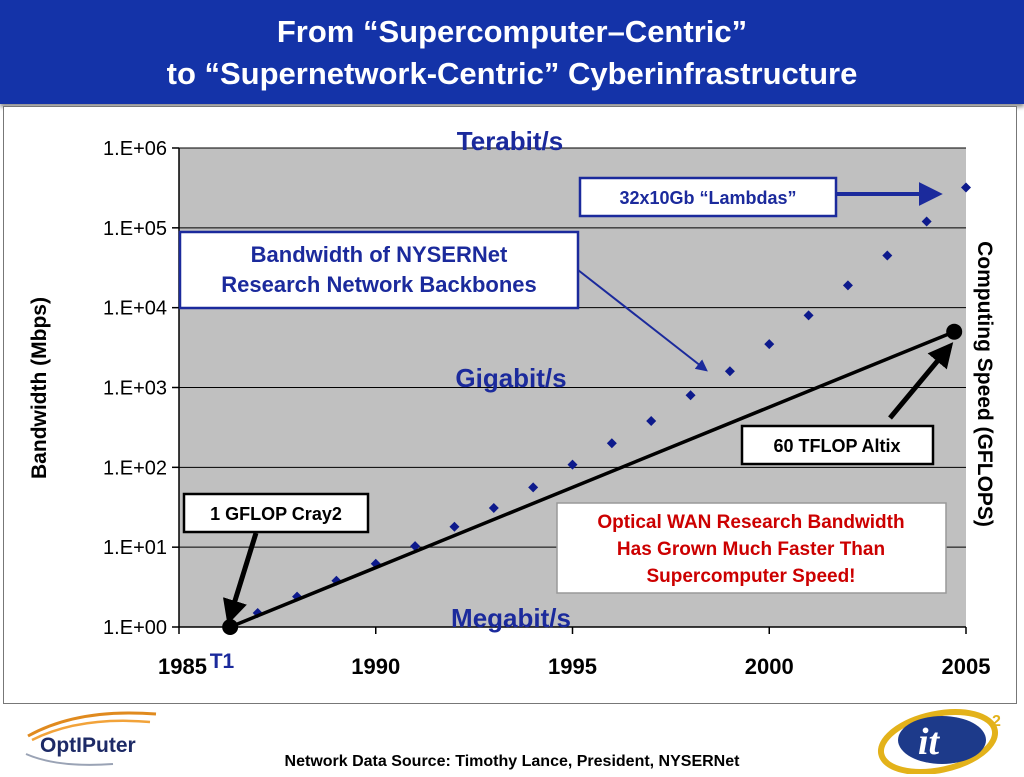 Image resolution: width=1024 pixels, height=777 pixels. I want to click on optical-box, so click(751, 548).